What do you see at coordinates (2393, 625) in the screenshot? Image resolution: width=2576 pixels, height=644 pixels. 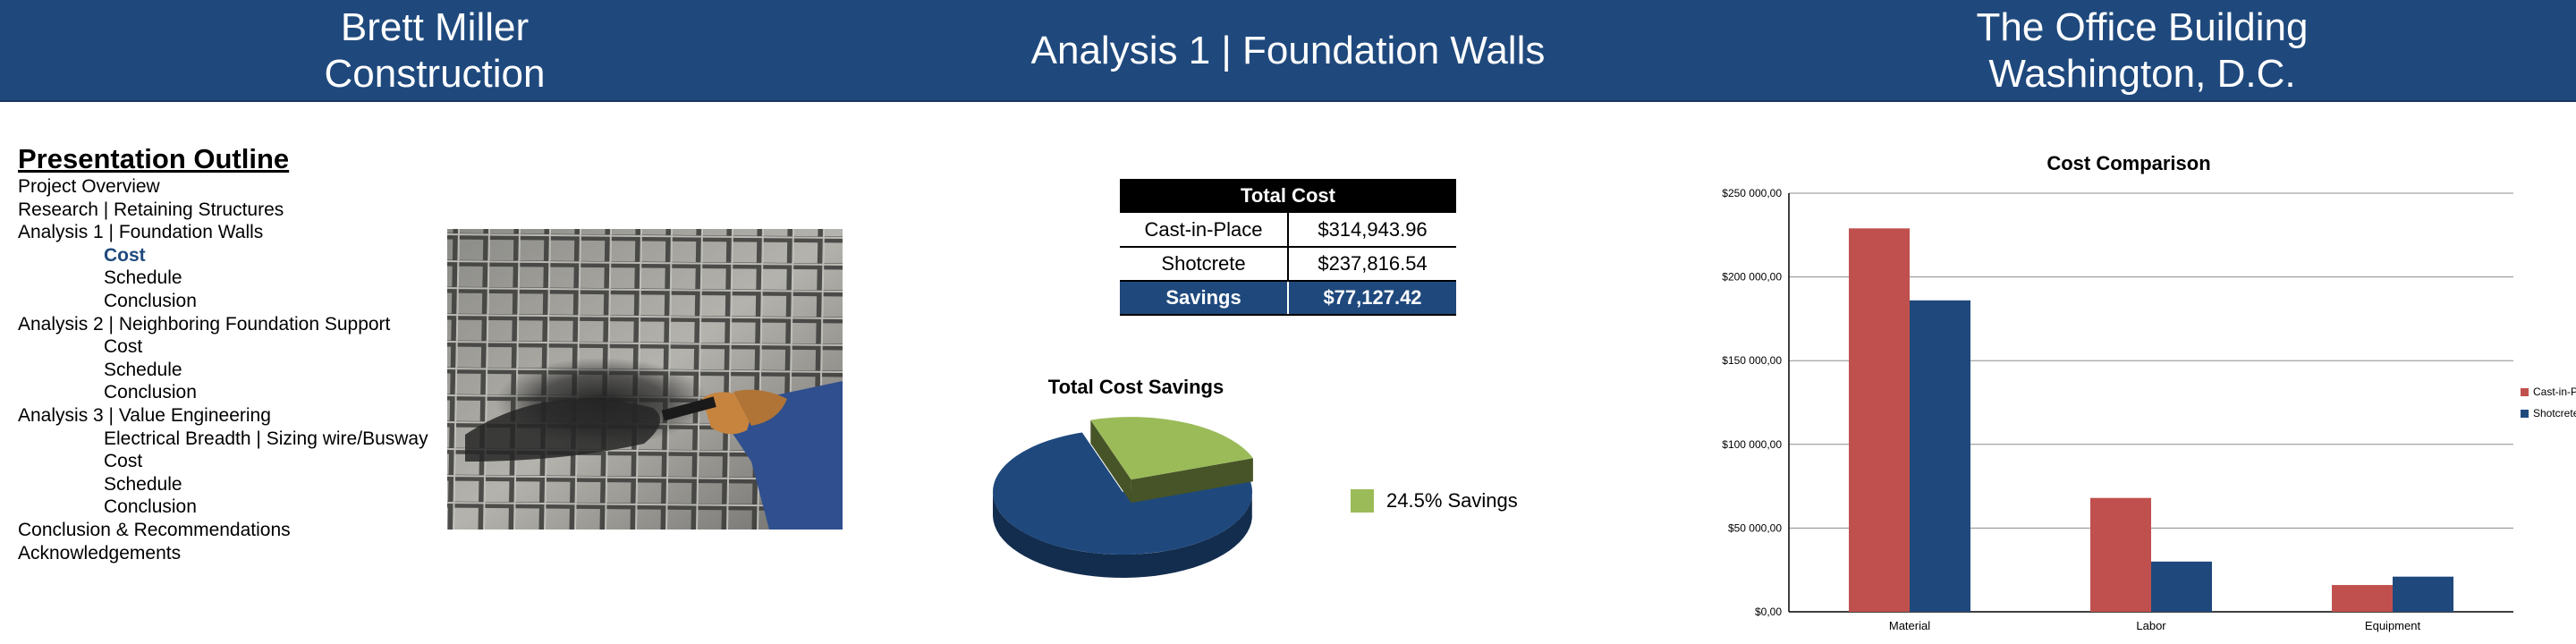 I see `x-tick-label: Equipment` at bounding box center [2393, 625].